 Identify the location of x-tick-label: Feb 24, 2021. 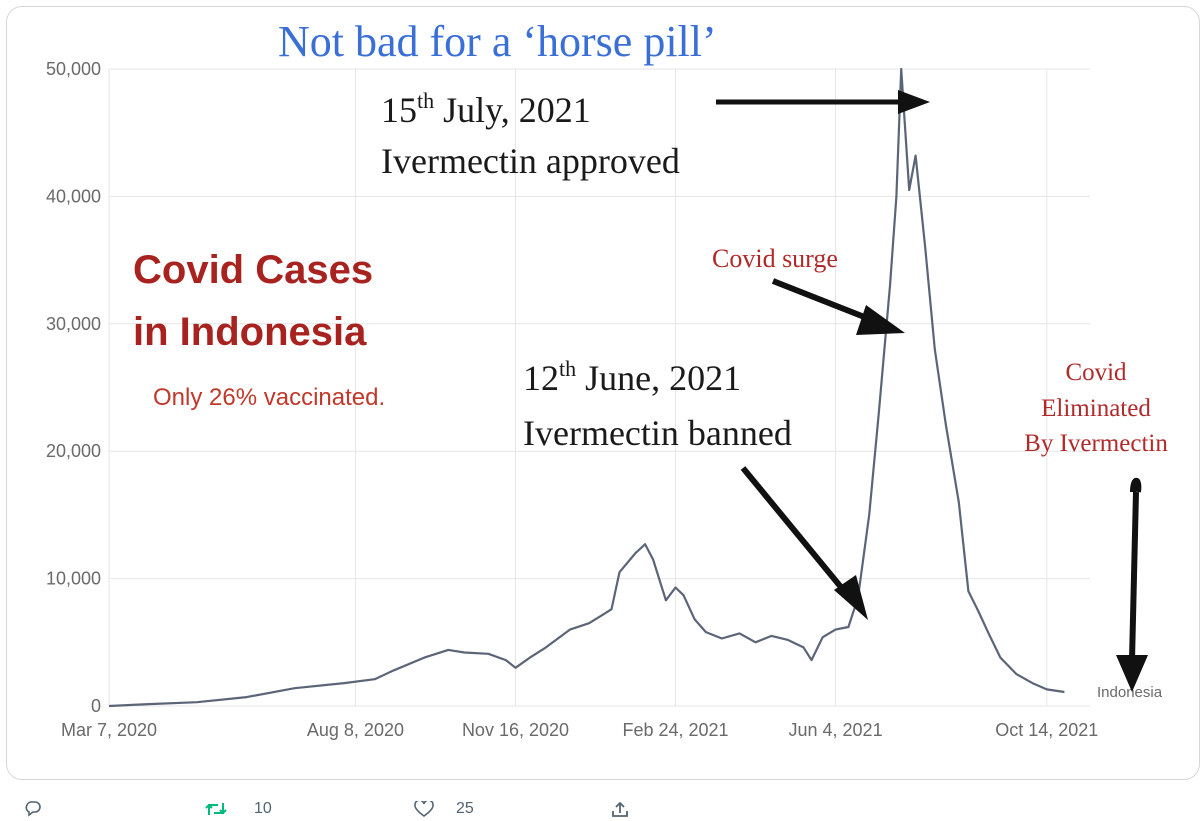
(675, 730).